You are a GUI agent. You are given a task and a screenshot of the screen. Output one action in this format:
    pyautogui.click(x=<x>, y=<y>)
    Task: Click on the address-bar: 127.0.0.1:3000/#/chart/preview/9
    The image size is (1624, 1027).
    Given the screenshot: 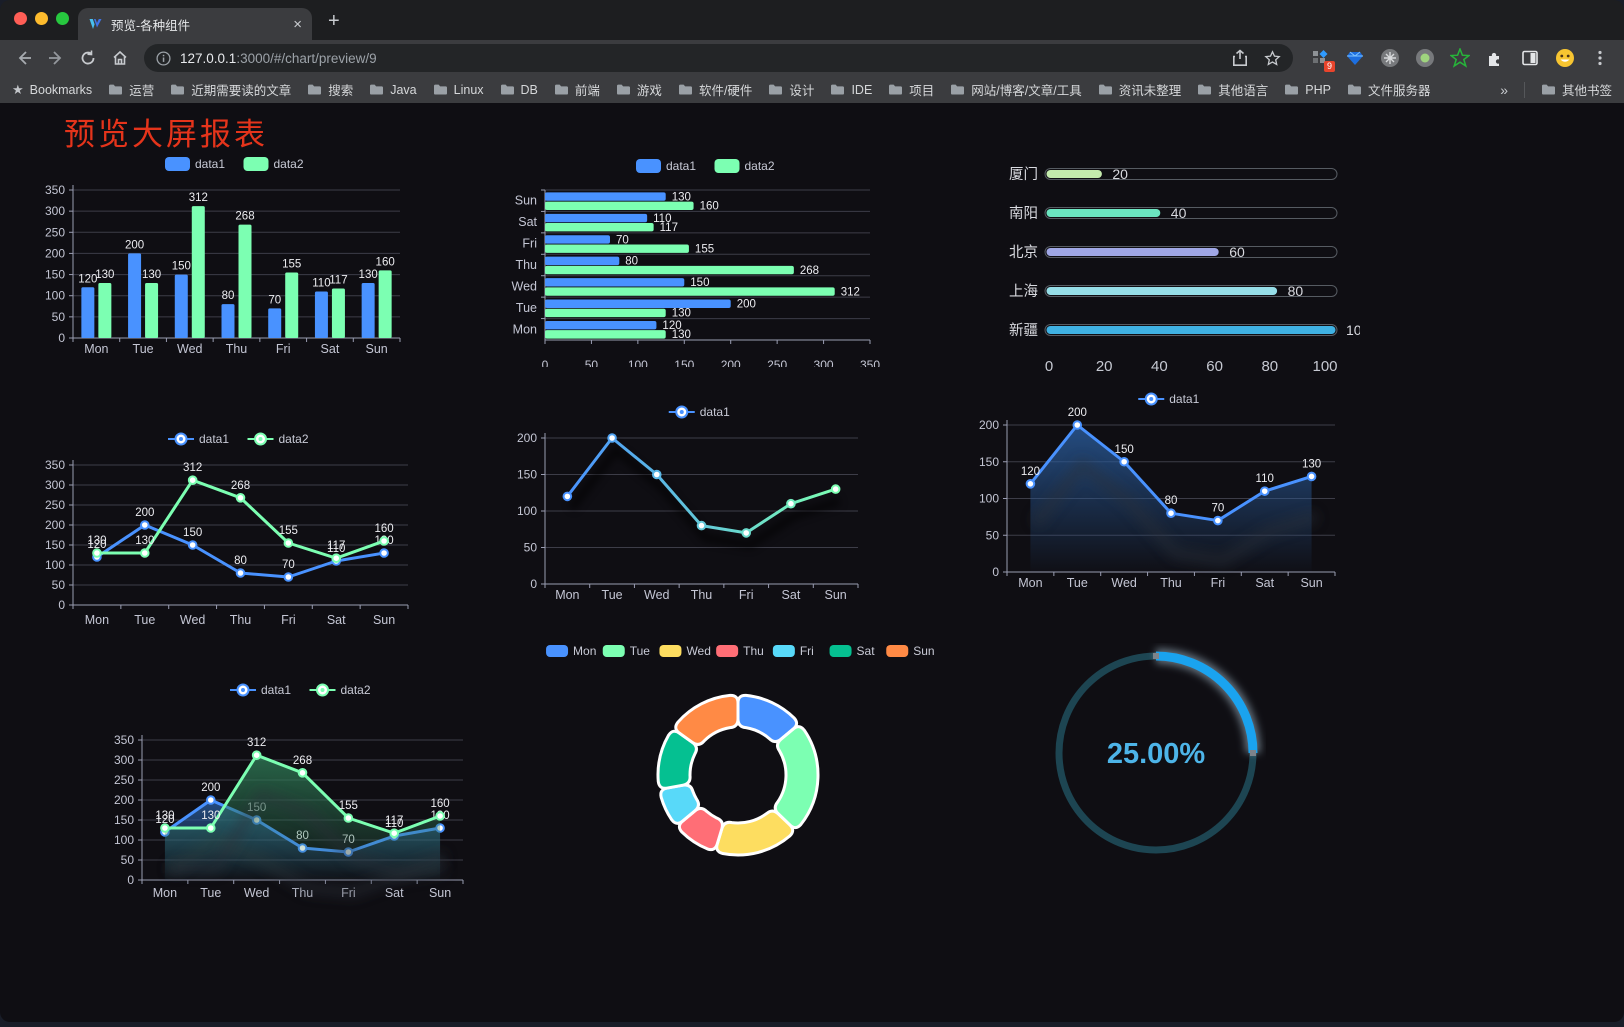 What is the action you would take?
    pyautogui.click(x=718, y=58)
    